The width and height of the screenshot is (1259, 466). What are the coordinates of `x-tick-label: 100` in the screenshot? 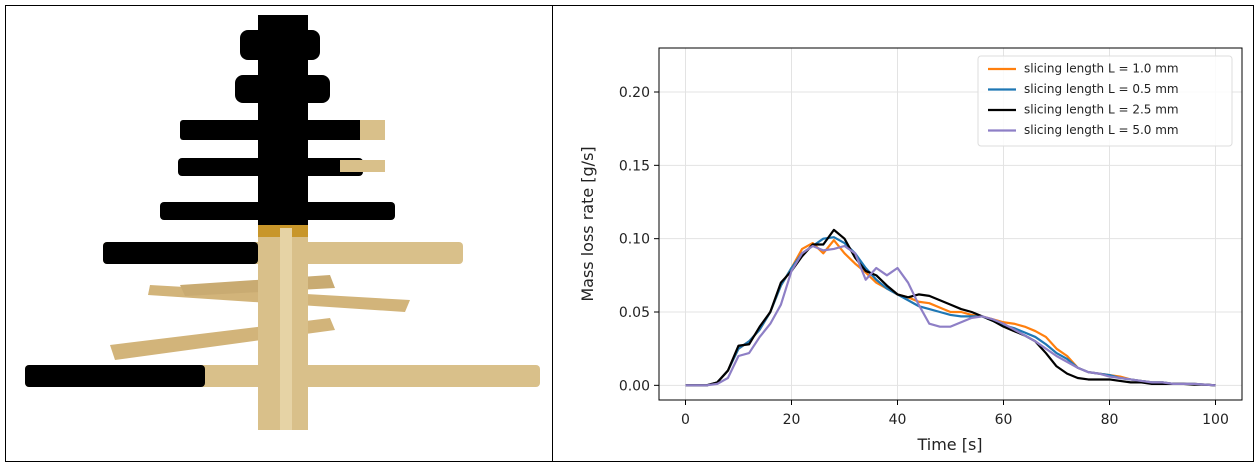 It's located at (1215, 420).